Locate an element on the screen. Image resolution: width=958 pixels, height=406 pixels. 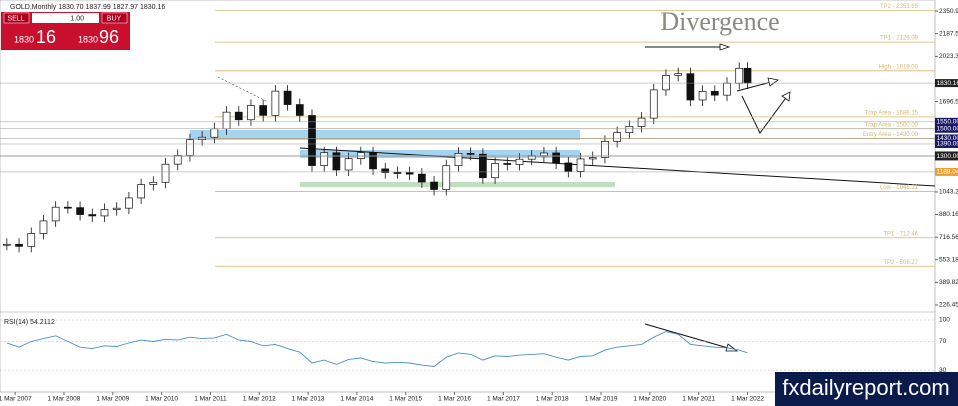
y-tick-label: 30 is located at coordinates (943, 370).